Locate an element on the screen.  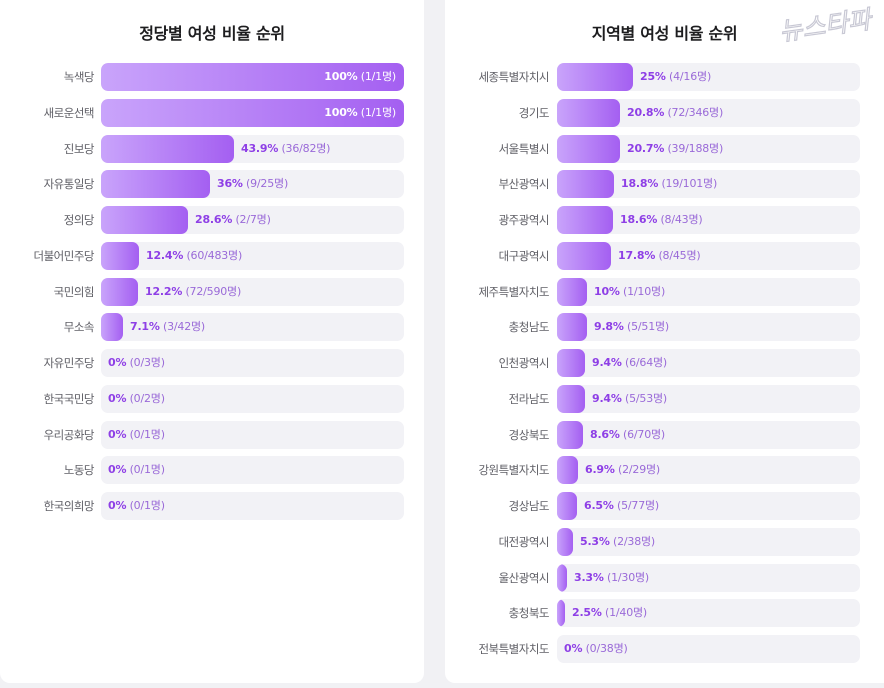
region-bar-row: 경상북도 8.6% (6/70명) is located at coordinates (664, 435).